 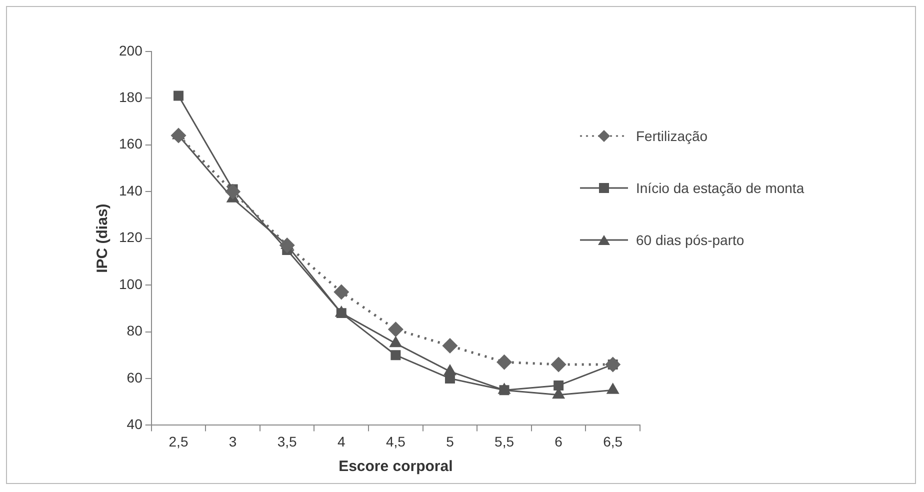 What do you see at coordinates (504, 441) in the screenshot?
I see `x-tick-label: 5,5` at bounding box center [504, 441].